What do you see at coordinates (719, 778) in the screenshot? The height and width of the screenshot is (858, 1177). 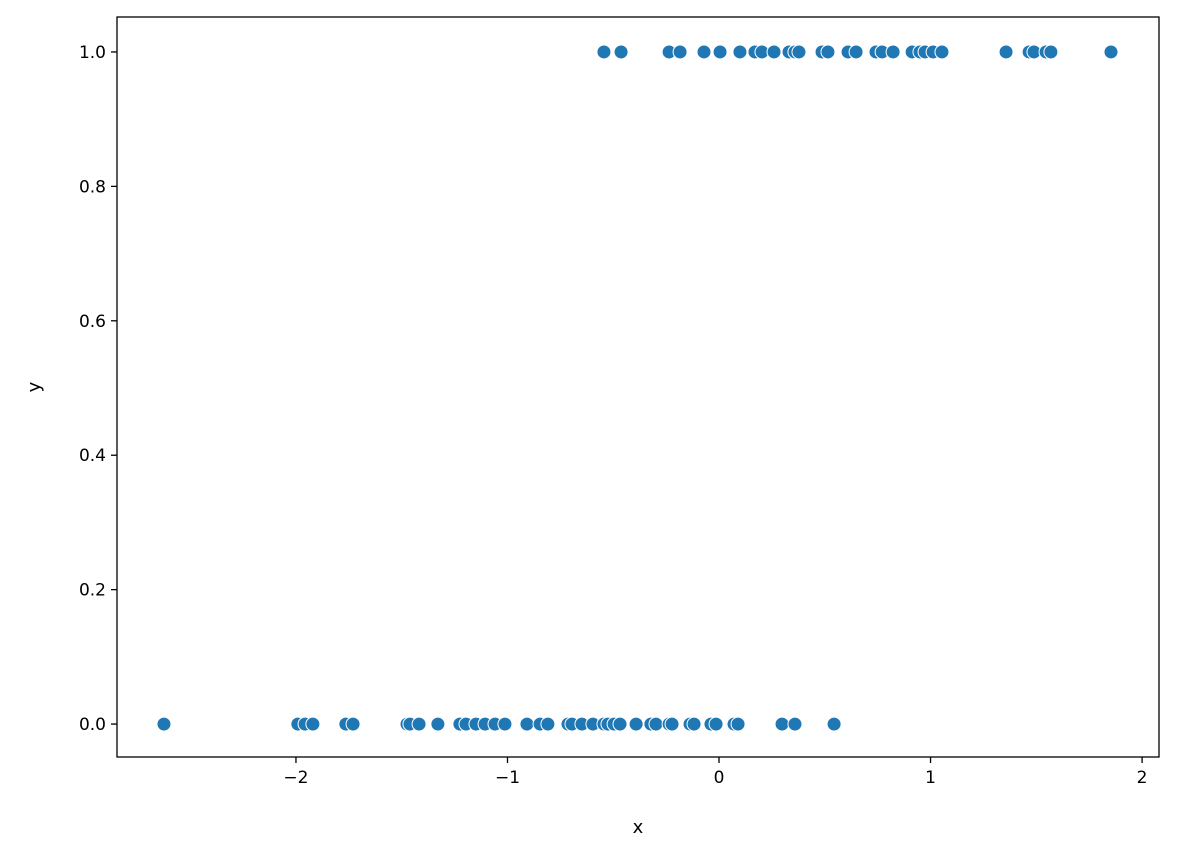 I see `x-tick-label: 0` at bounding box center [719, 778].